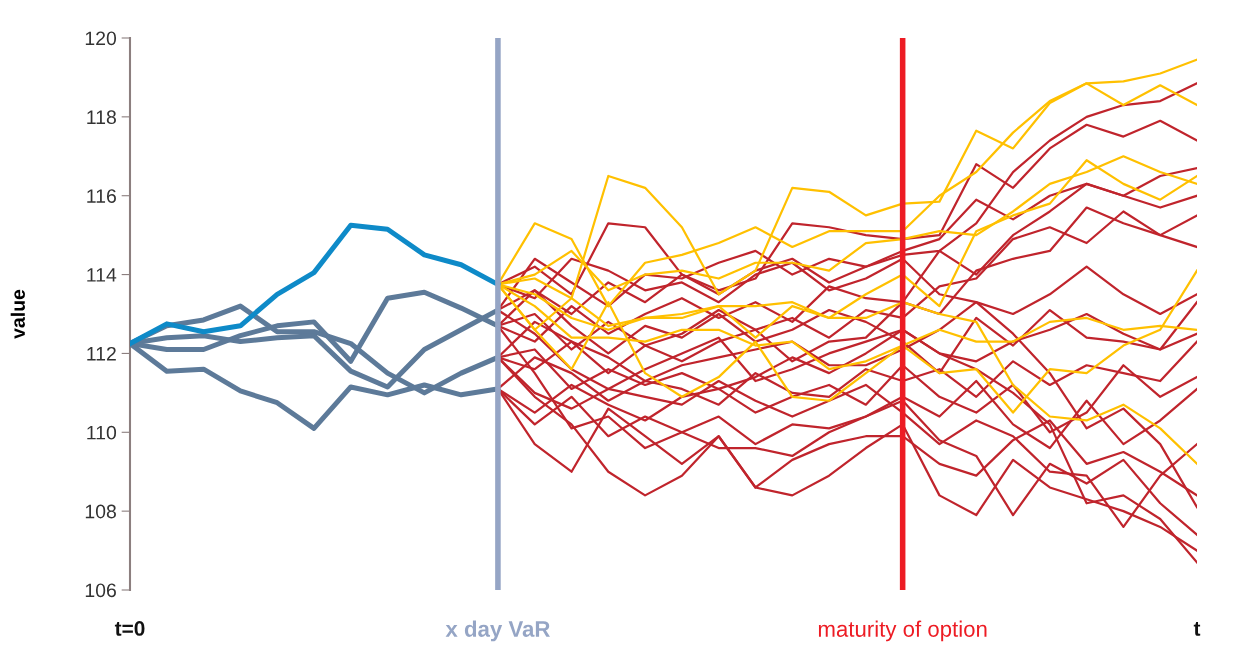 This screenshot has width=1249, height=648. What do you see at coordinates (102, 275) in the screenshot?
I see `y-tick-label: 114` at bounding box center [102, 275].